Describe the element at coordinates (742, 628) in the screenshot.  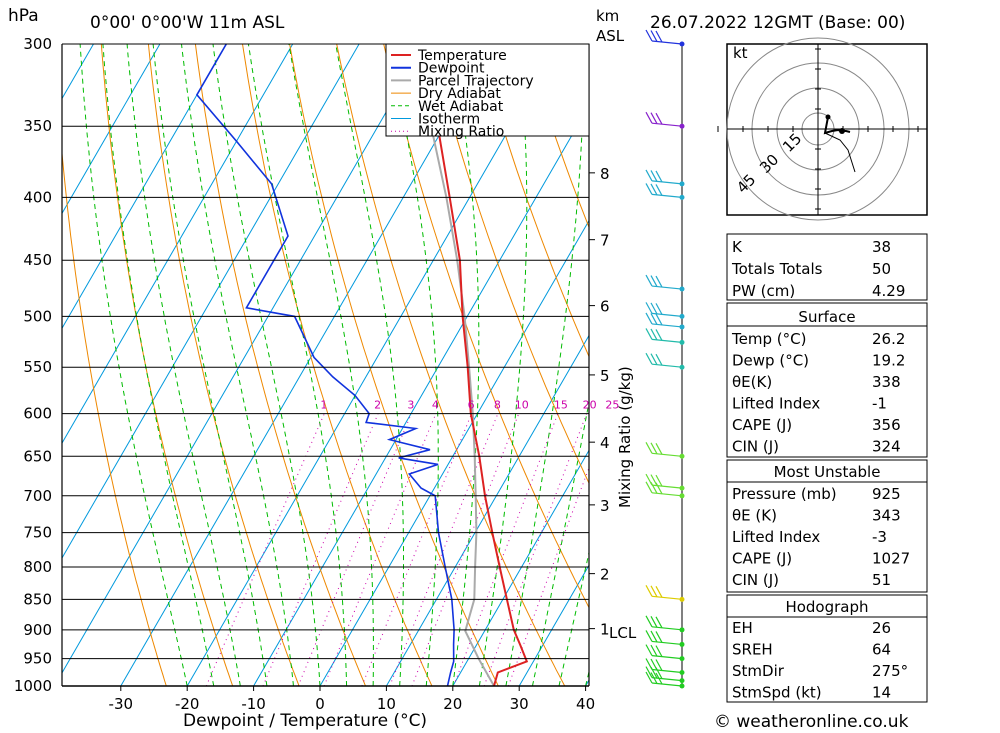
I see `hodograph-stats-row-label: EH` at that location.